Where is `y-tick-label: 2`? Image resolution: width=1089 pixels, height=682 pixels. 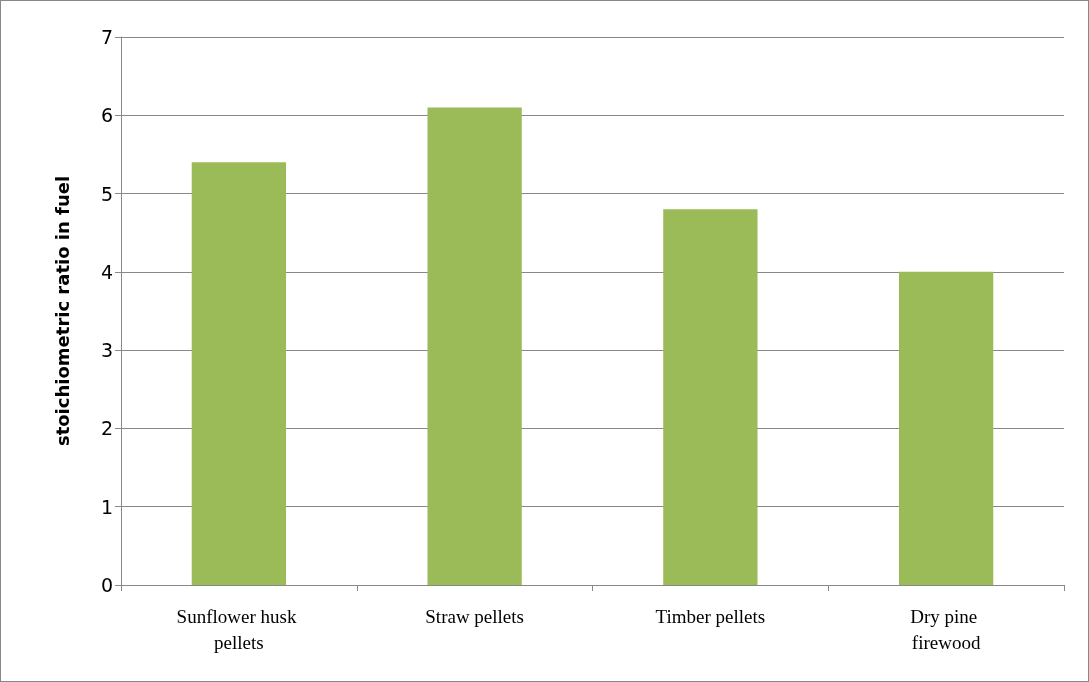
y-tick-label: 2 is located at coordinates (106, 428).